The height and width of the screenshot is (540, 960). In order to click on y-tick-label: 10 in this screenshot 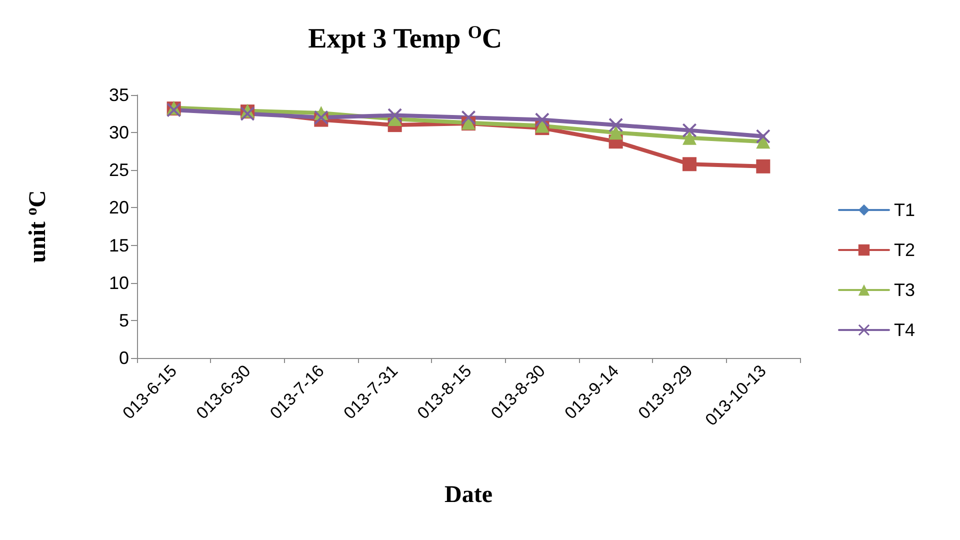, I will do `click(118, 282)`.